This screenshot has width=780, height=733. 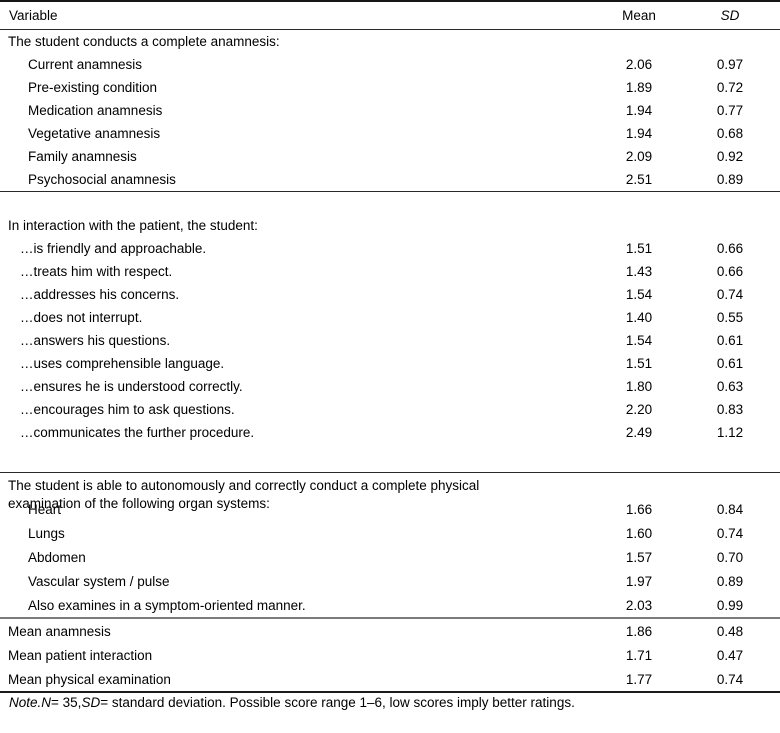 I want to click on table-row: Heart 1.66 0.84, so click(x=390, y=509).